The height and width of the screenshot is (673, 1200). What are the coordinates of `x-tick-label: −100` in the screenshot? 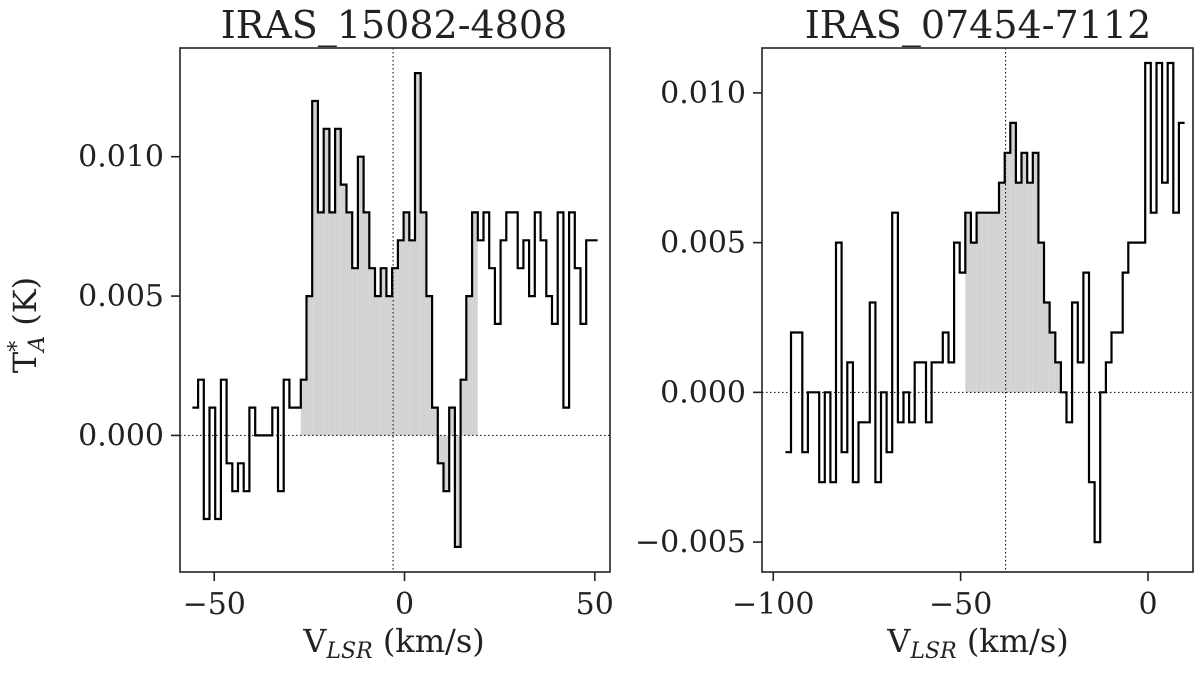 It's located at (773, 604).